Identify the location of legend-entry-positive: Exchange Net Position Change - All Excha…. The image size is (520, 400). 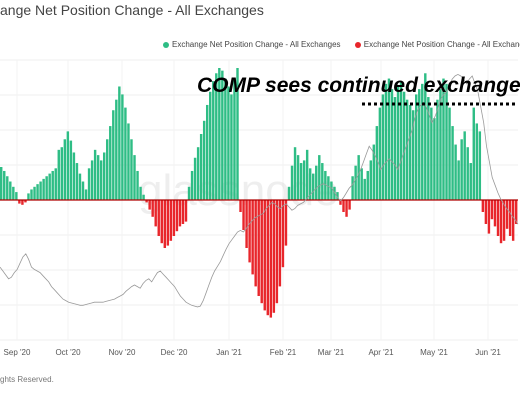
(253, 44).